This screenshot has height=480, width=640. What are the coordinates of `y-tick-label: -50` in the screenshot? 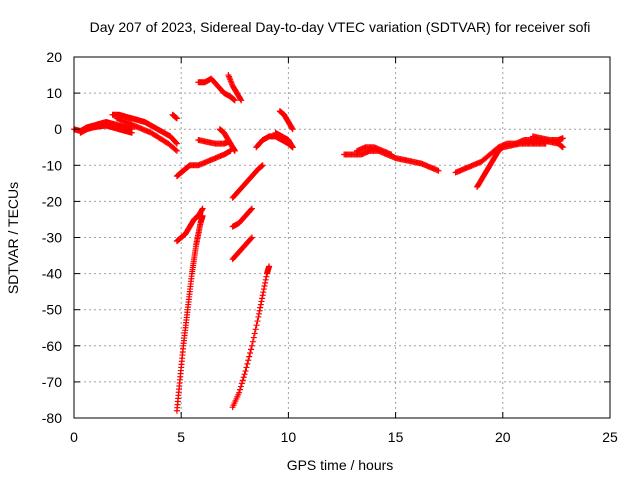 It's located at (52, 310).